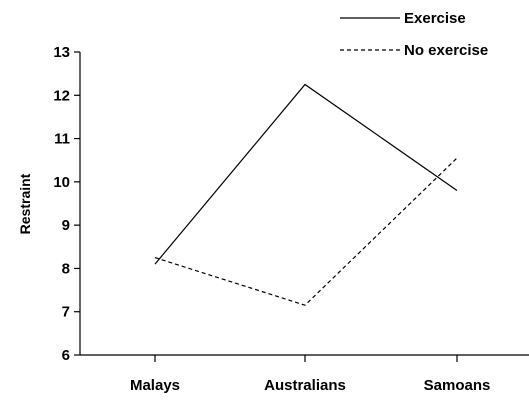 The width and height of the screenshot is (529, 401). Describe the element at coordinates (66, 225) in the screenshot. I see `y-tick-label: 9` at that location.